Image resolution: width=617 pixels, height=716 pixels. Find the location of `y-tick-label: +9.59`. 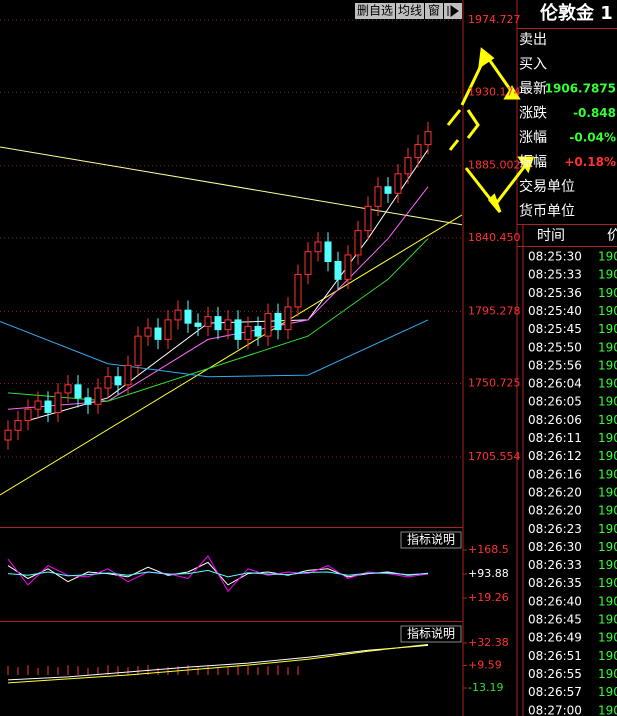

y-tick-label: +9.59 is located at coordinates (485, 665).